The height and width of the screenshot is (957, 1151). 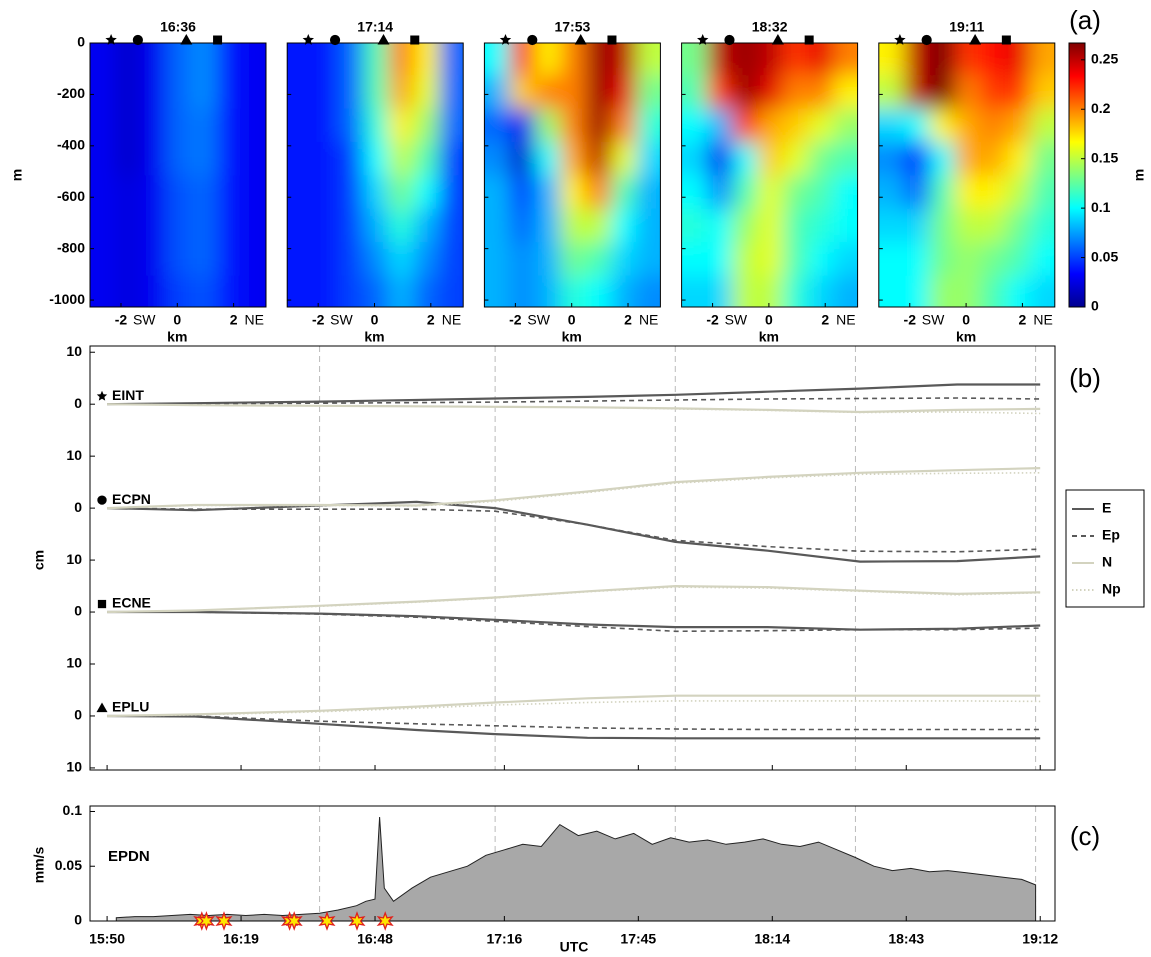 I want to click on panel-label: (c), so click(x=1085, y=836).